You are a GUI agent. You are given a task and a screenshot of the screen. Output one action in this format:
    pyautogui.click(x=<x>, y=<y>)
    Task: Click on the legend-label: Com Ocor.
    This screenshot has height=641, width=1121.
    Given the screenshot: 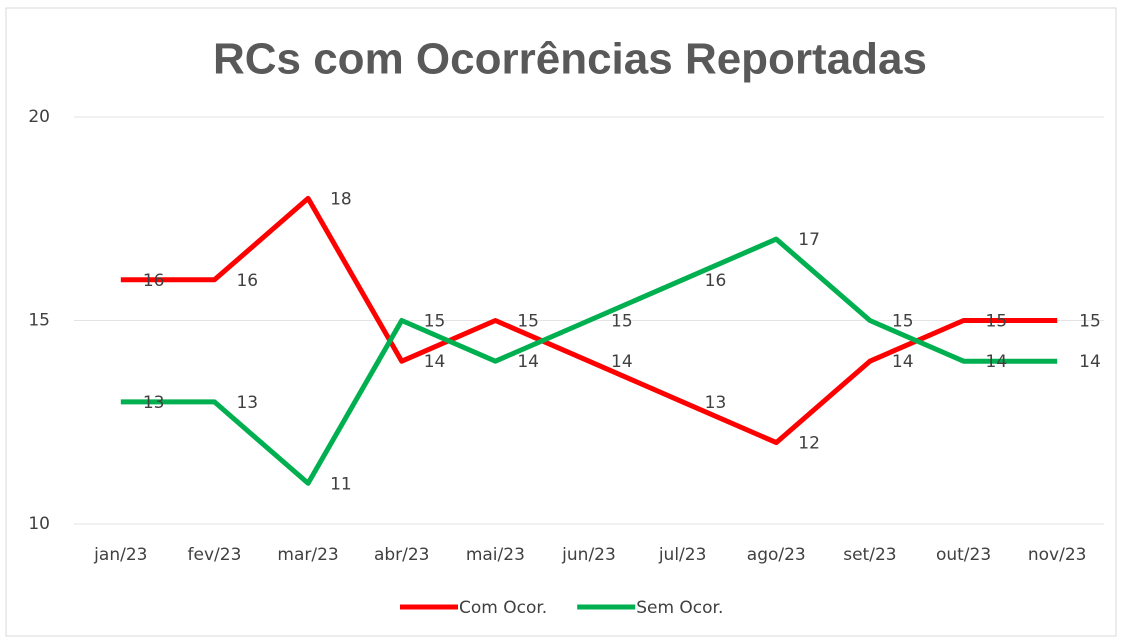 What is the action you would take?
    pyautogui.click(x=503, y=608)
    